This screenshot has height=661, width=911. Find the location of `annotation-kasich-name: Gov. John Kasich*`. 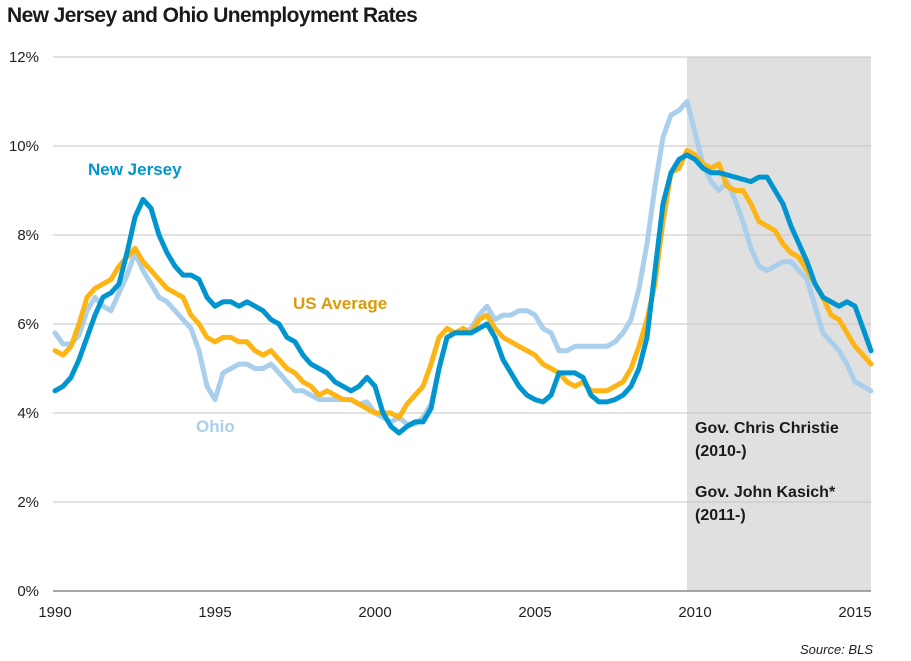

annotation-kasich-name: Gov. John Kasich* is located at coordinates (765, 492).